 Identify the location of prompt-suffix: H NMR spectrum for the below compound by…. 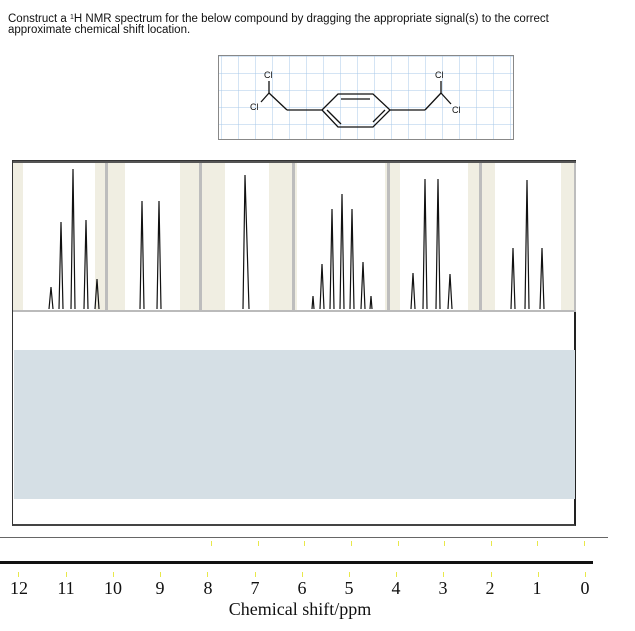
(278, 24).